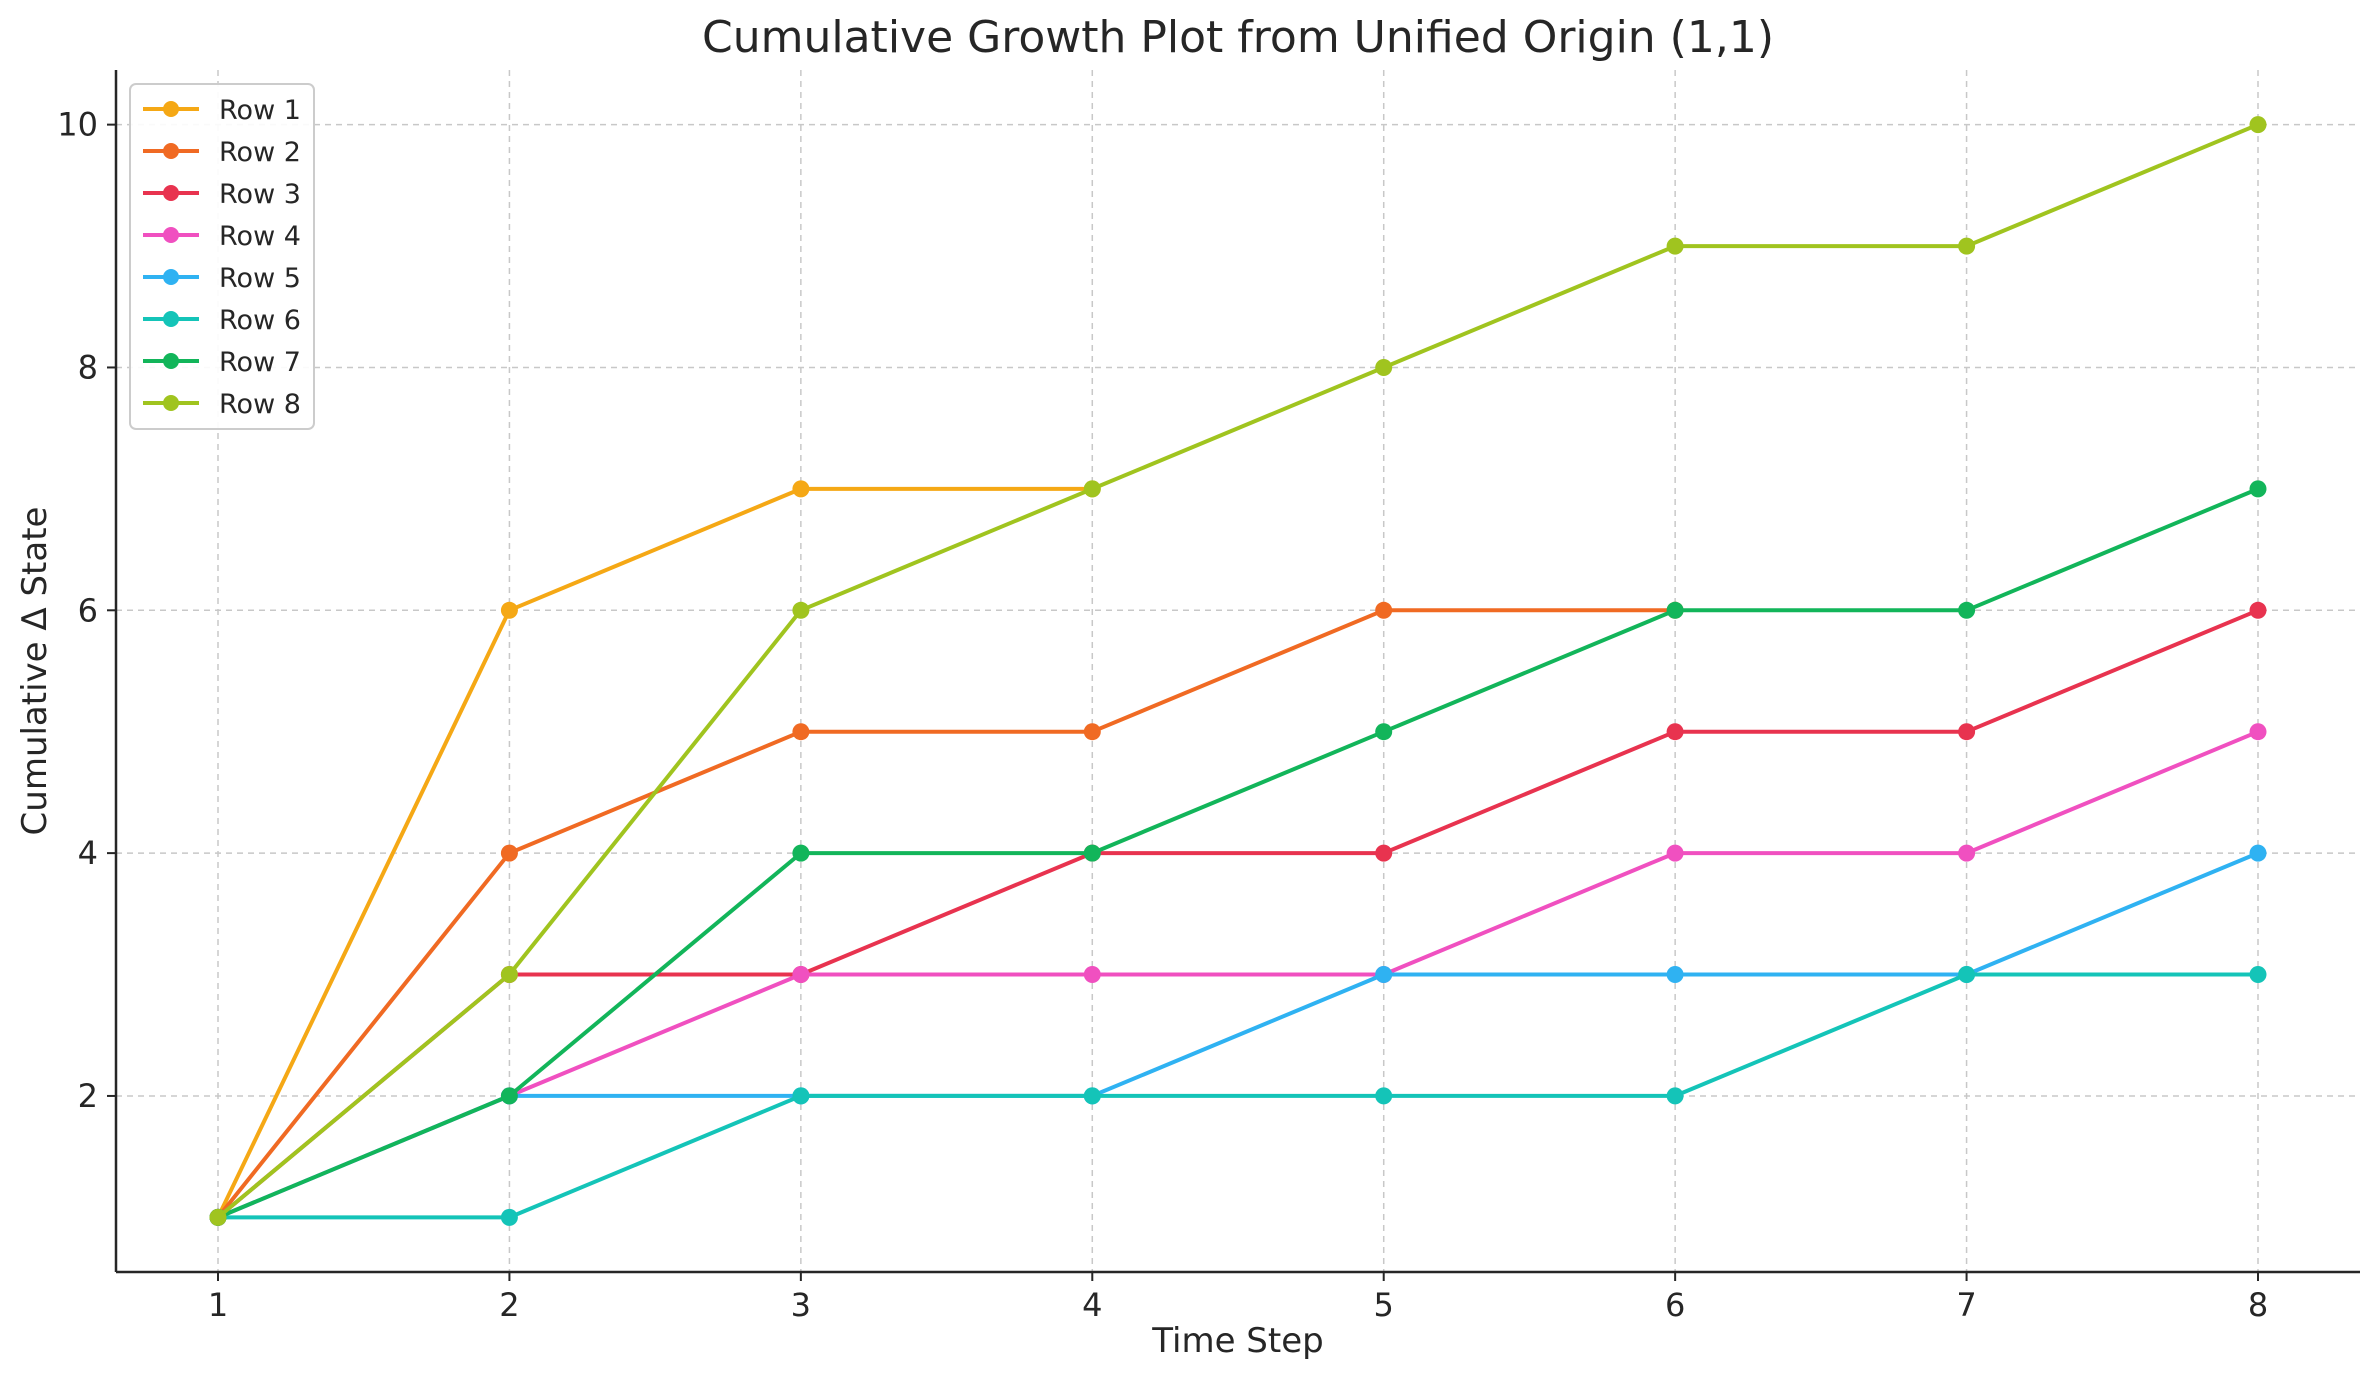  What do you see at coordinates (260, 278) in the screenshot?
I see `legend-label: Row 5` at bounding box center [260, 278].